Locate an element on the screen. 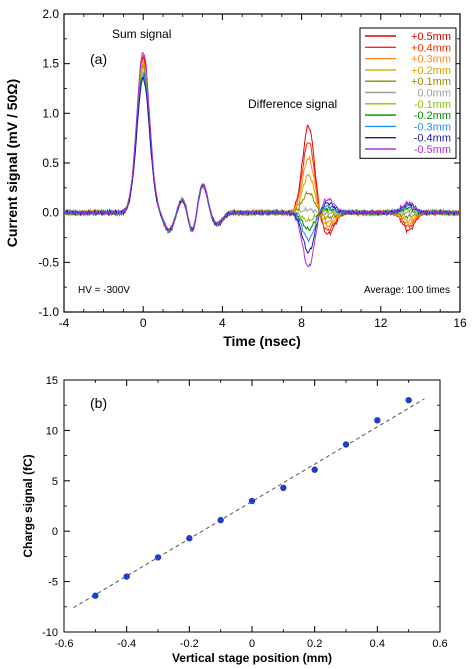  x-tick-label-b: 0.4 is located at coordinates (377, 644).